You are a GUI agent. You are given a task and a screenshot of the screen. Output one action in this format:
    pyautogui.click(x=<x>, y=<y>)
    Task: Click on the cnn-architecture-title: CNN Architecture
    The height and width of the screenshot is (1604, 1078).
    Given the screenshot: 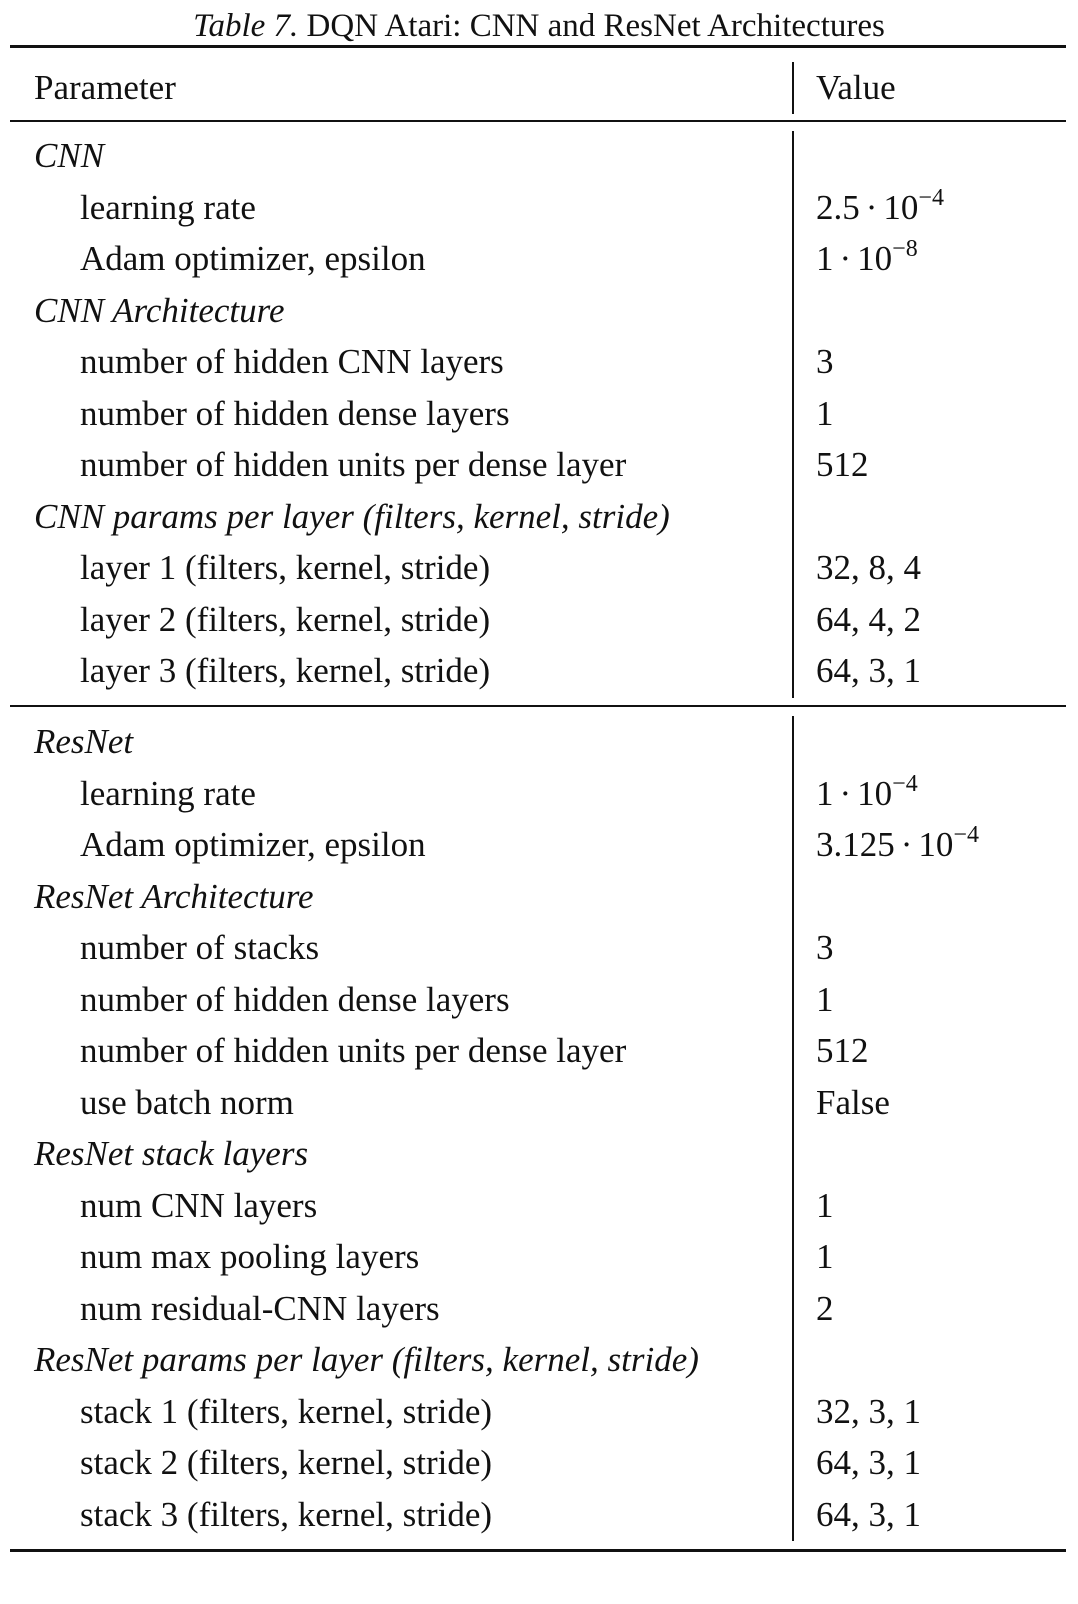 What is the action you would take?
    pyautogui.click(x=159, y=310)
    